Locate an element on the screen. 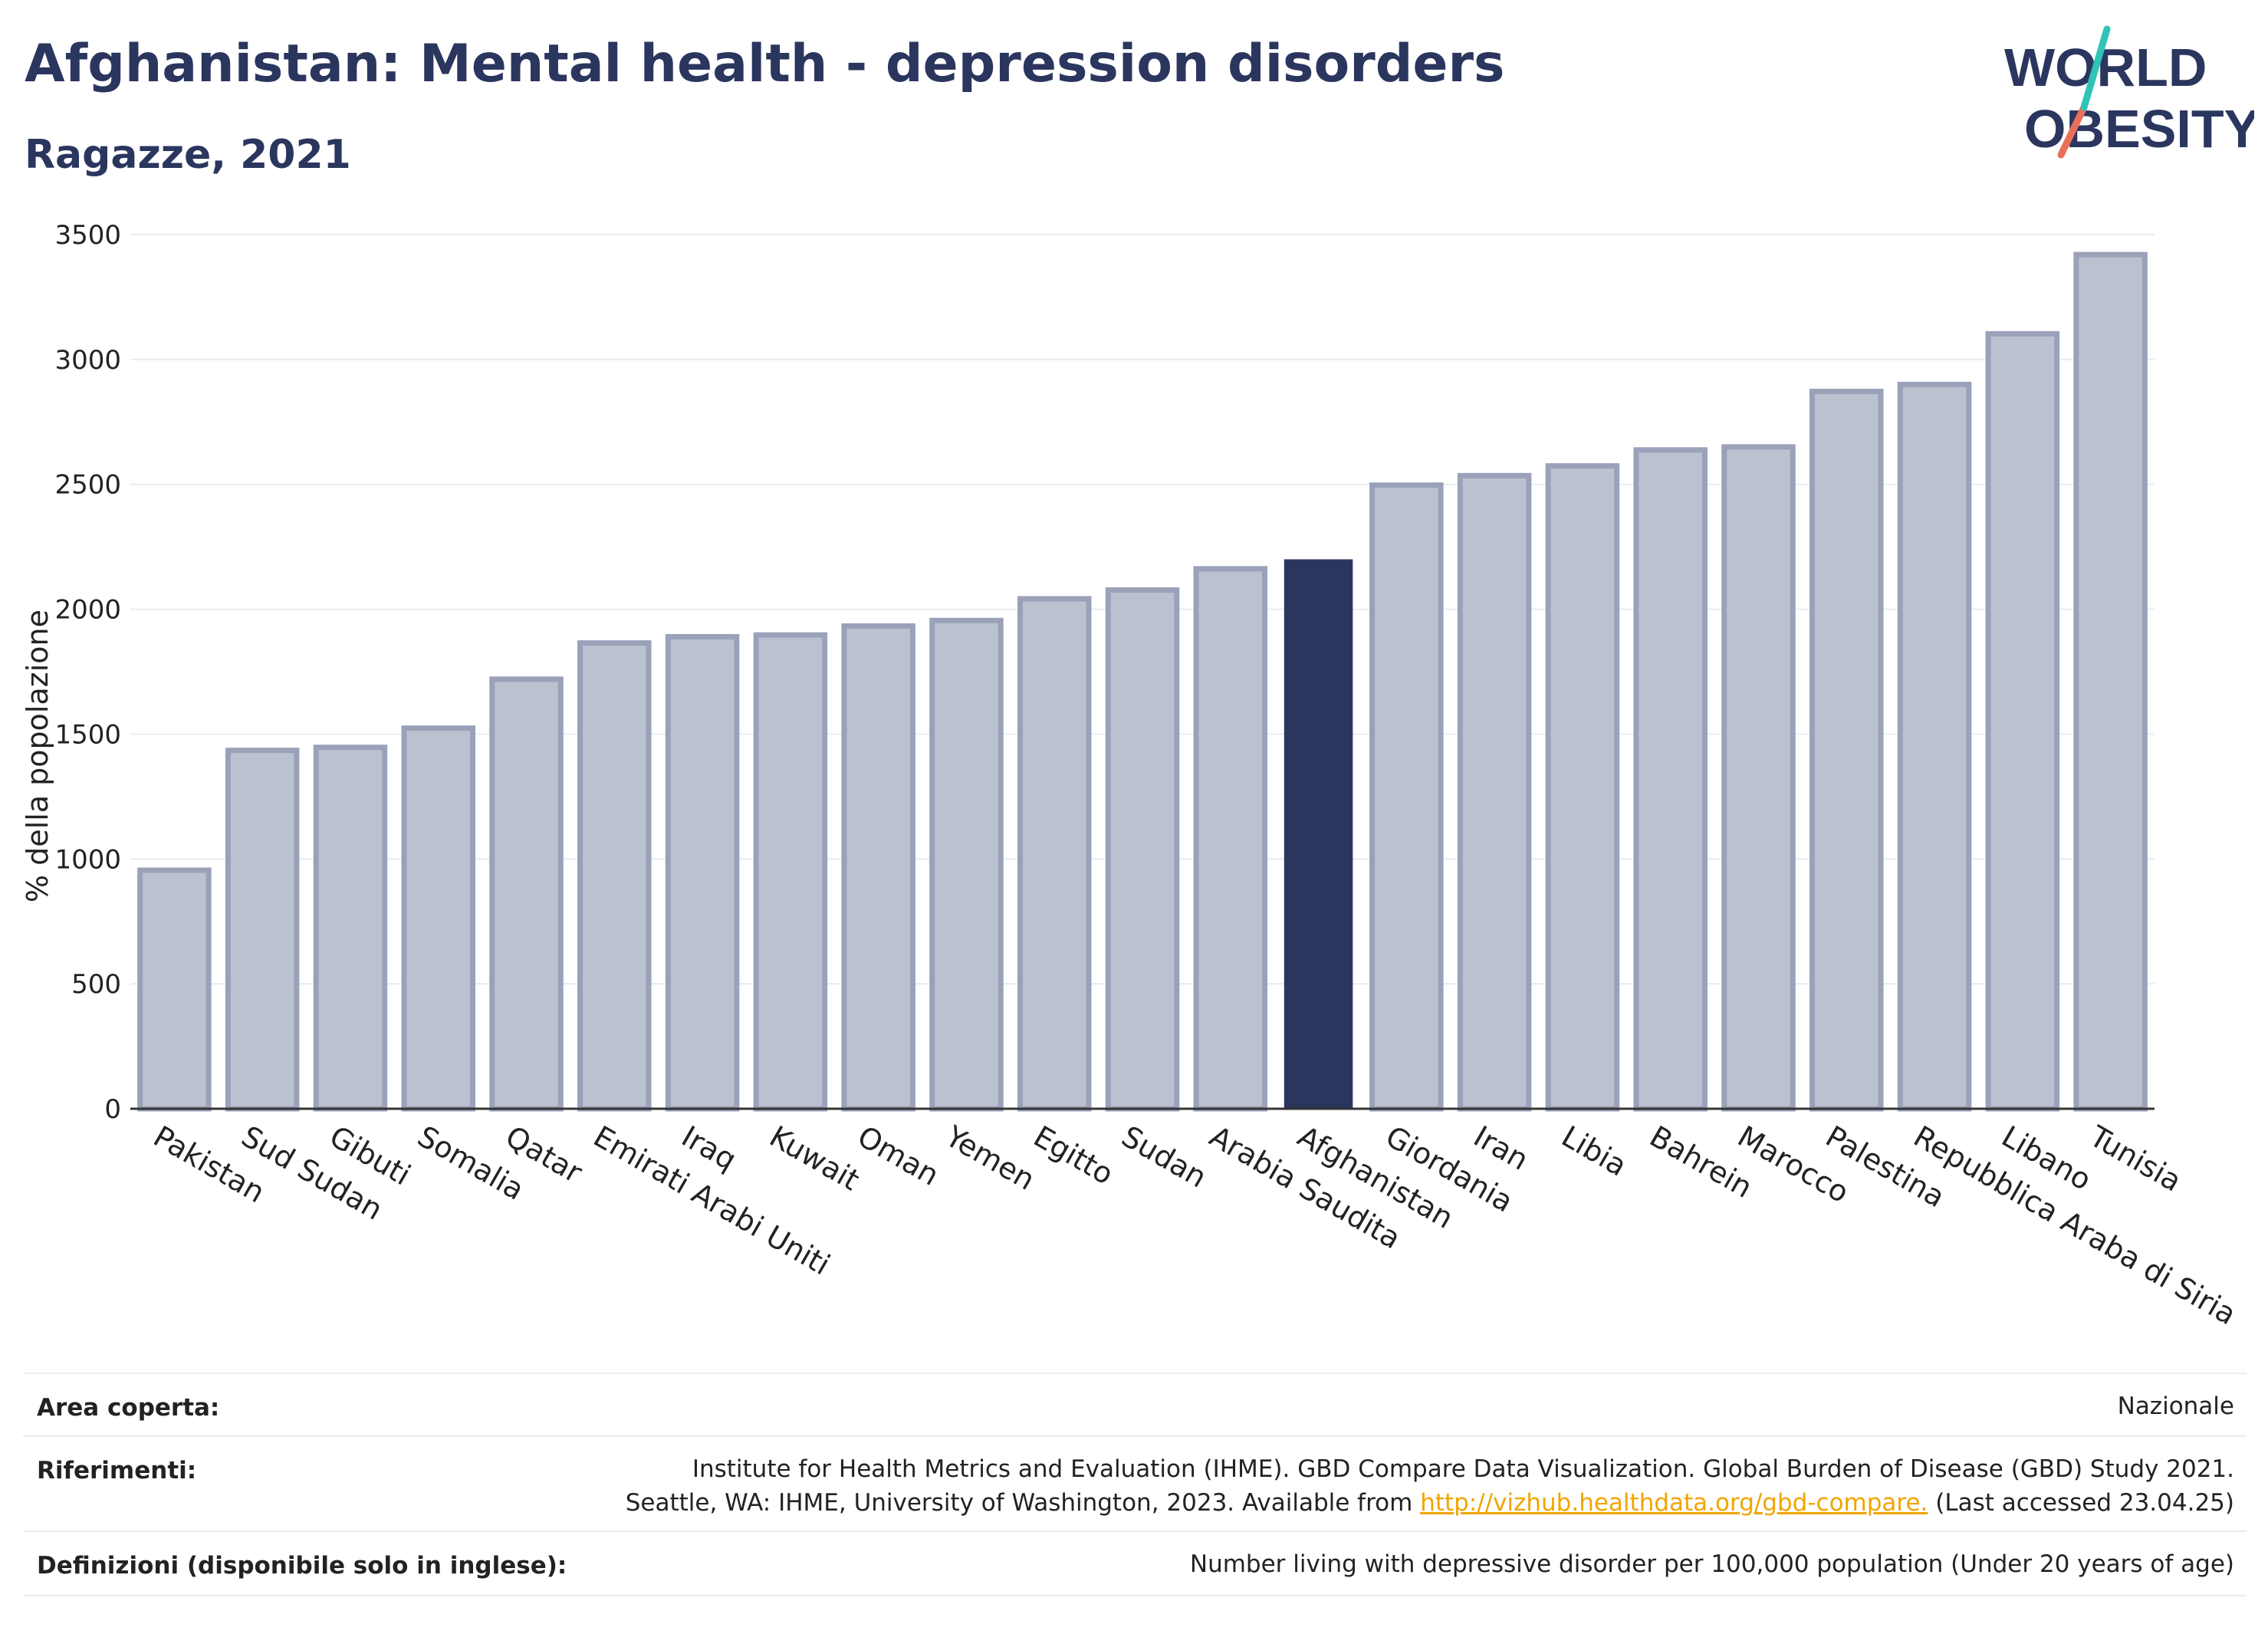 This screenshot has width=2268, height=1634. logo-teal-slash is located at coordinates (2095, 68).